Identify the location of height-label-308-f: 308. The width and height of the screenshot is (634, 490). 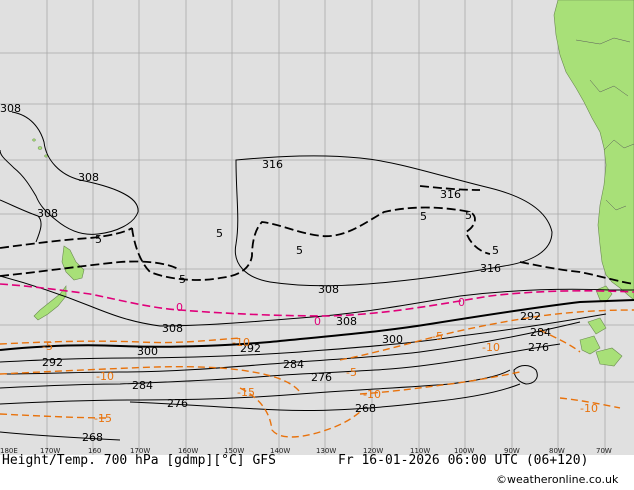
(346, 321).